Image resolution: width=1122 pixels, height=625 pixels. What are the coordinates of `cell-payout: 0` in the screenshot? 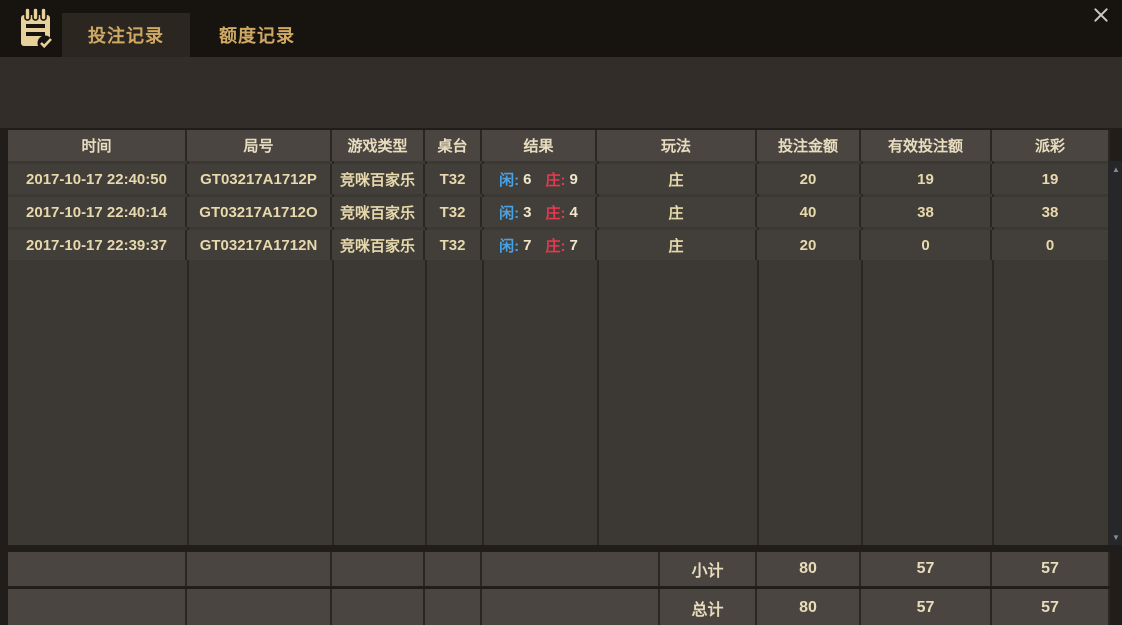 It's located at (1051, 245).